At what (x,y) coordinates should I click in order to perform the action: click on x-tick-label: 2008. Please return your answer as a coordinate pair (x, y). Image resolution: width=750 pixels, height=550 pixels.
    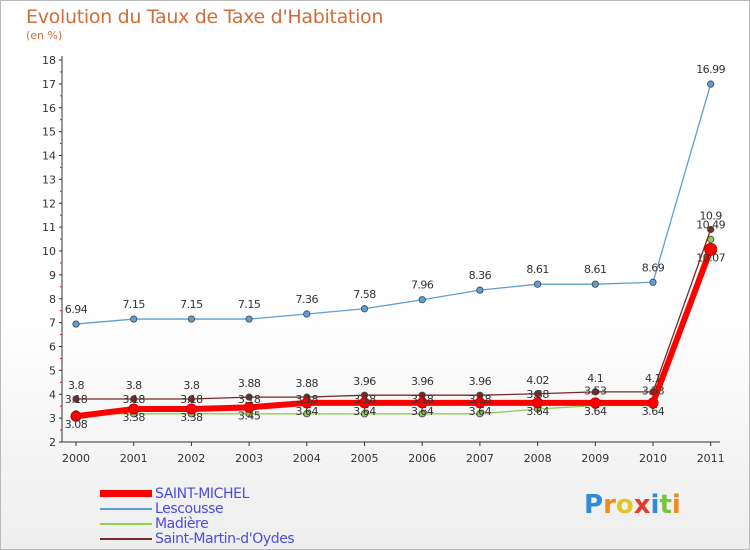
    Looking at the image, I should click on (538, 458).